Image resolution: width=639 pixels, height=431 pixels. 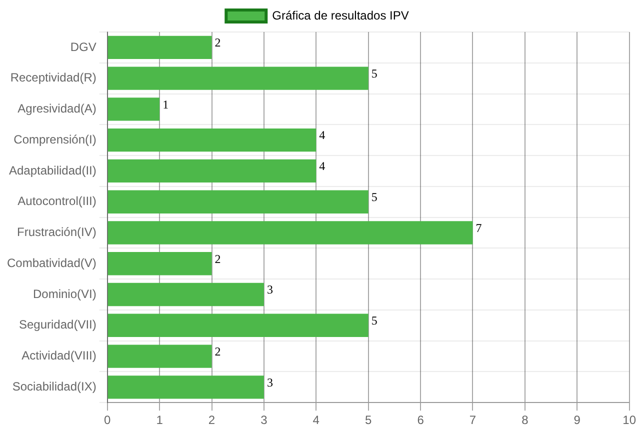 What do you see at coordinates (629, 420) in the screenshot?
I see `x-tick-label: 10` at bounding box center [629, 420].